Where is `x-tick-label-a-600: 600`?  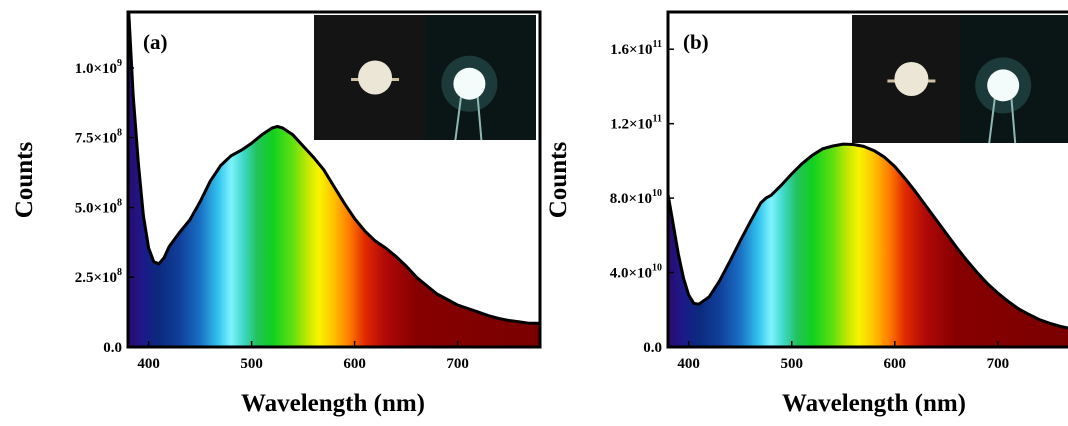 x-tick-label-a-600: 600 is located at coordinates (354, 364).